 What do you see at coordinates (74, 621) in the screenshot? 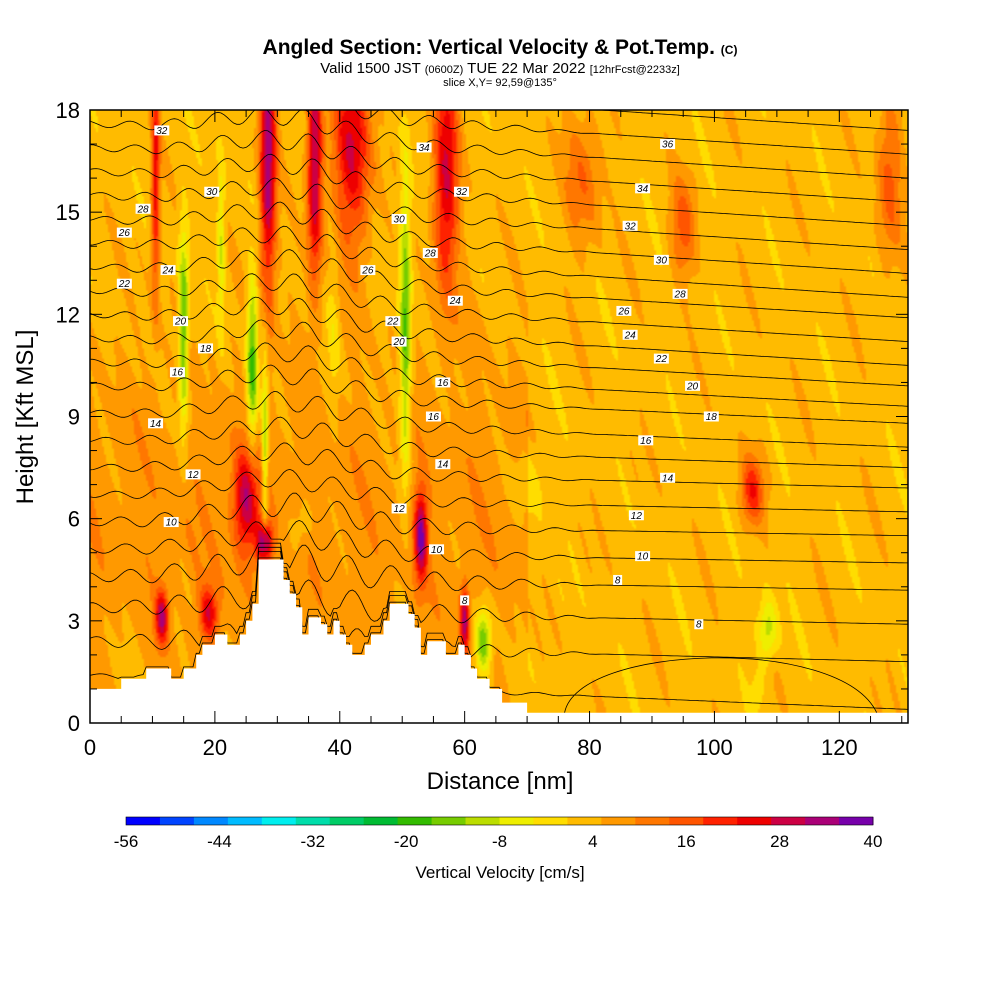
I see `y-tick-label: 3` at bounding box center [74, 621].